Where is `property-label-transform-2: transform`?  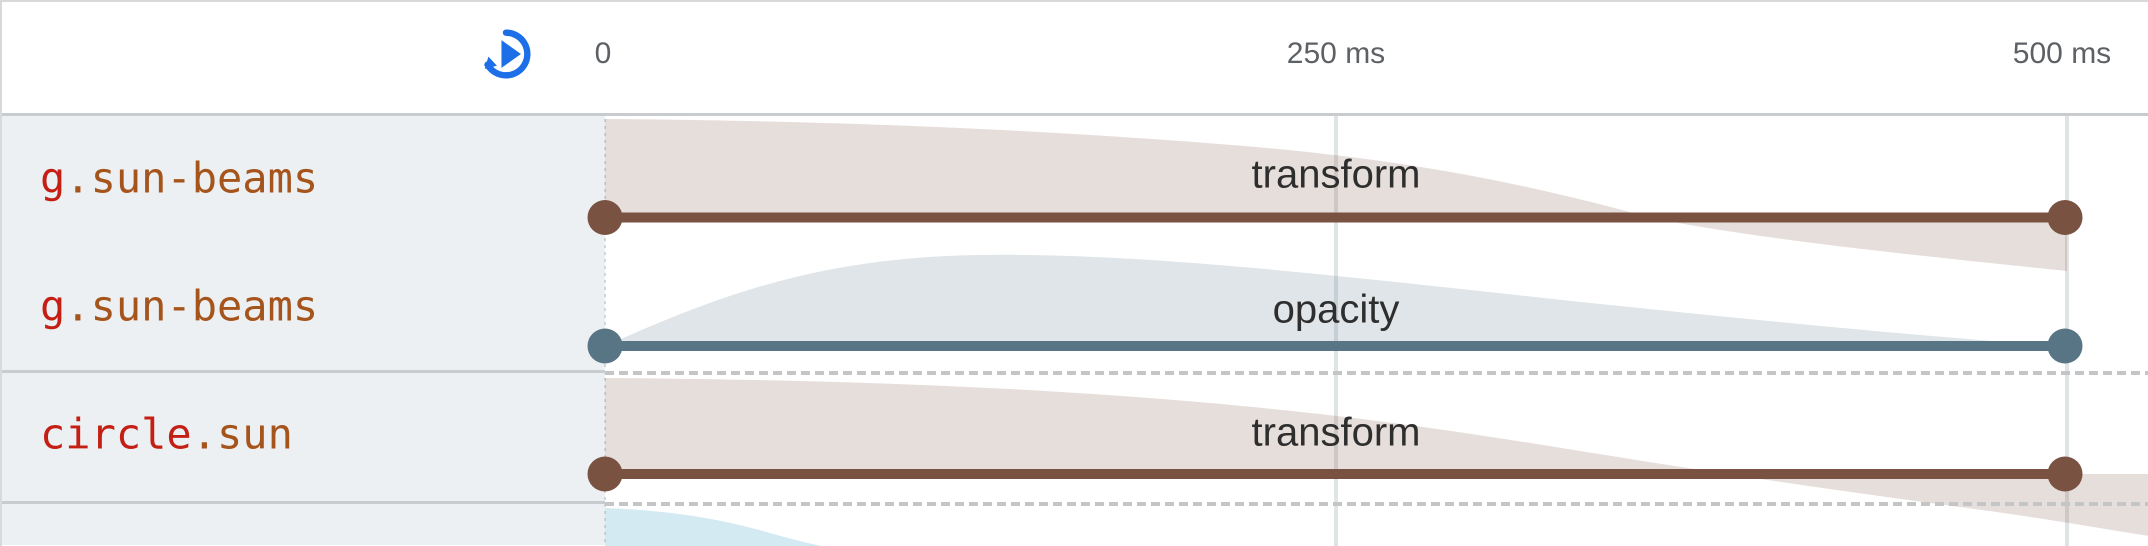
property-label-transform-2: transform is located at coordinates (1336, 432).